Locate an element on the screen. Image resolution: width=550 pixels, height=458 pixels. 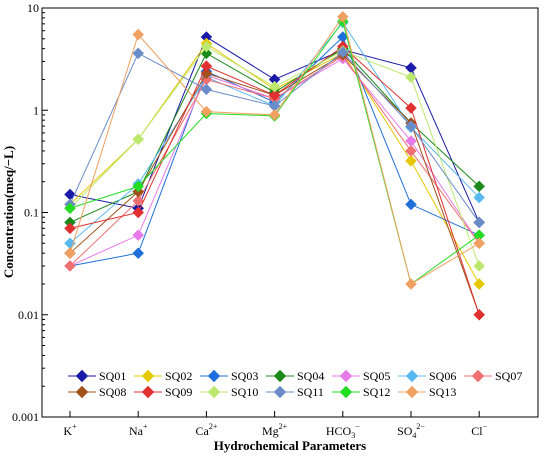
legend-label: SQ06 is located at coordinates (442, 376).